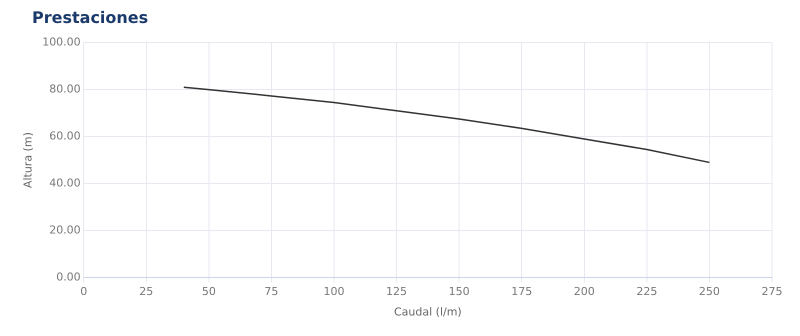 The width and height of the screenshot is (800, 336). I want to click on x-tick-label: 225, so click(647, 291).